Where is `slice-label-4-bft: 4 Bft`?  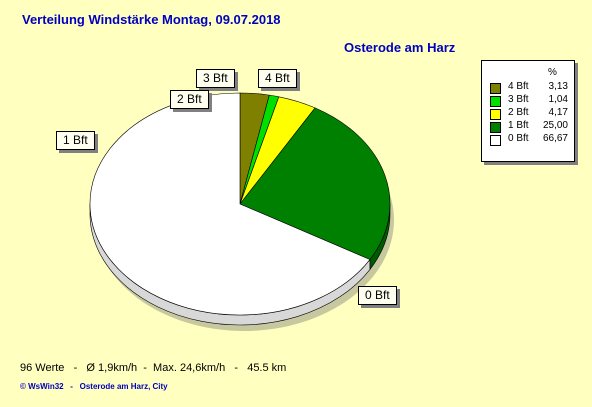
slice-label-4-bft: 4 Bft is located at coordinates (277, 78).